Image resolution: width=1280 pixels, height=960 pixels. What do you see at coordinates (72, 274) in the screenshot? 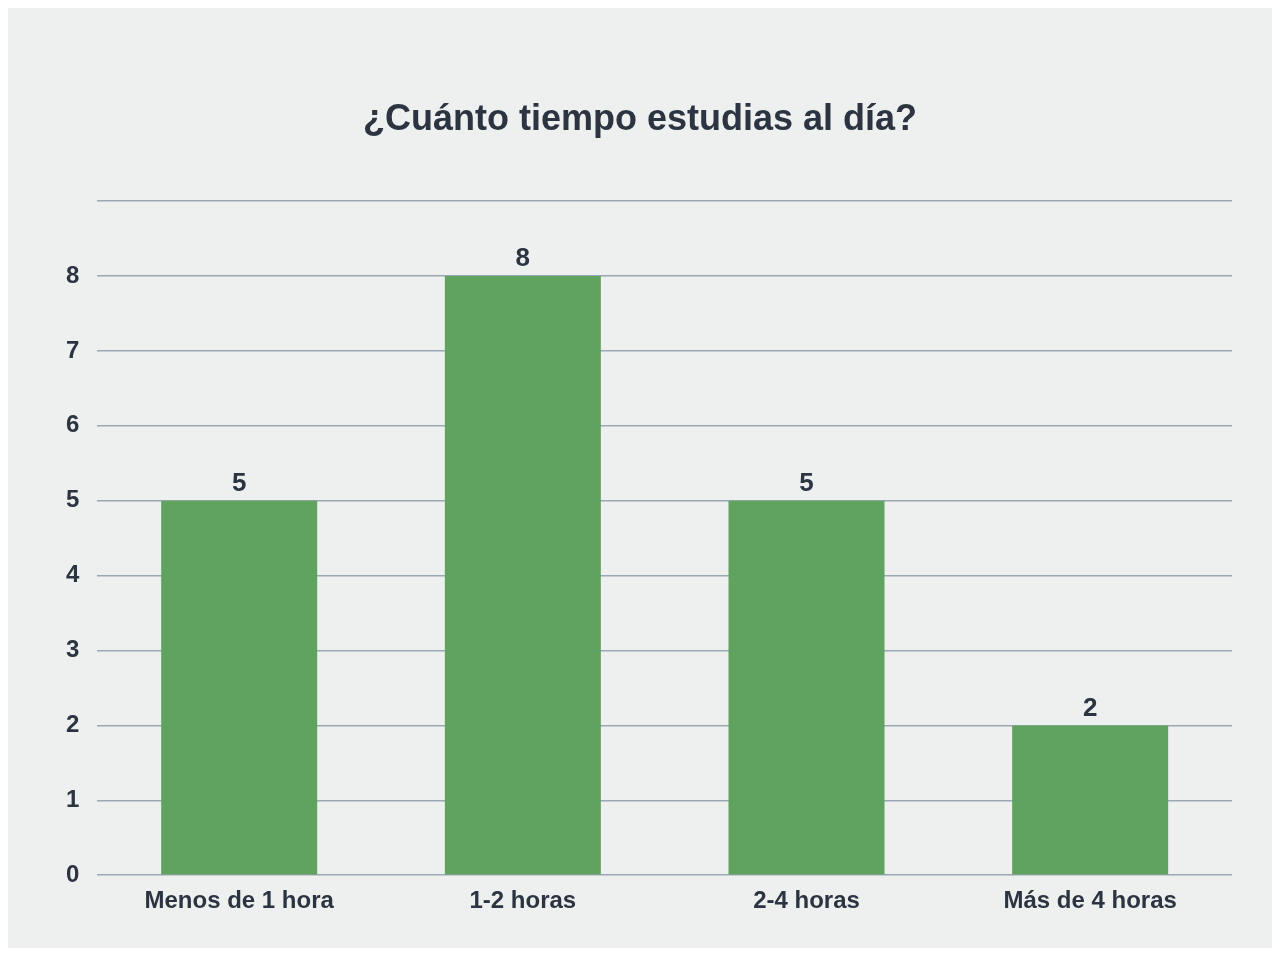
I see `y-tick-label: 8` at bounding box center [72, 274].